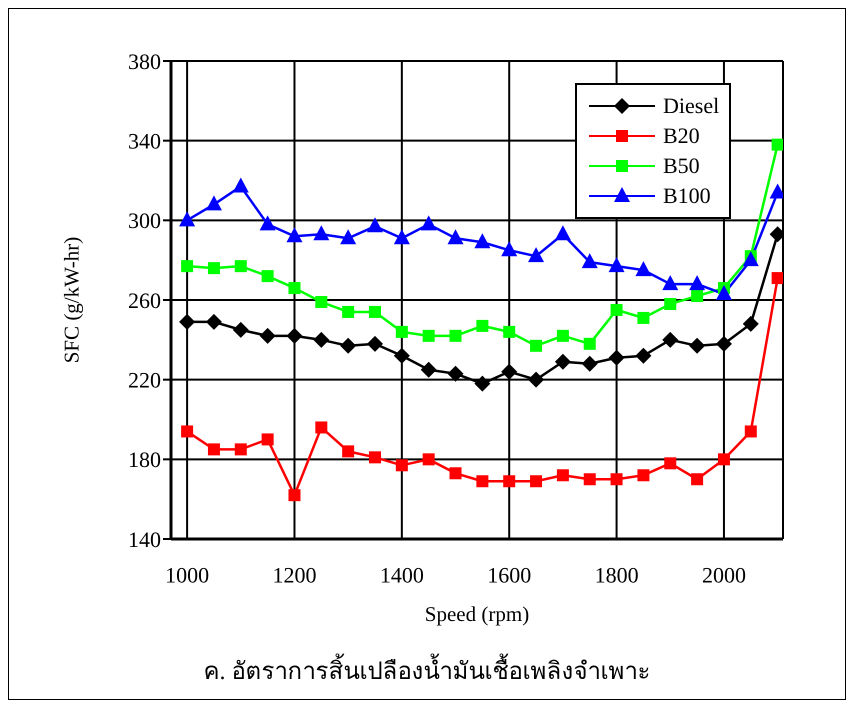 The width and height of the screenshot is (860, 717). What do you see at coordinates (616, 575) in the screenshot?
I see `x-tick-label: 1800` at bounding box center [616, 575].